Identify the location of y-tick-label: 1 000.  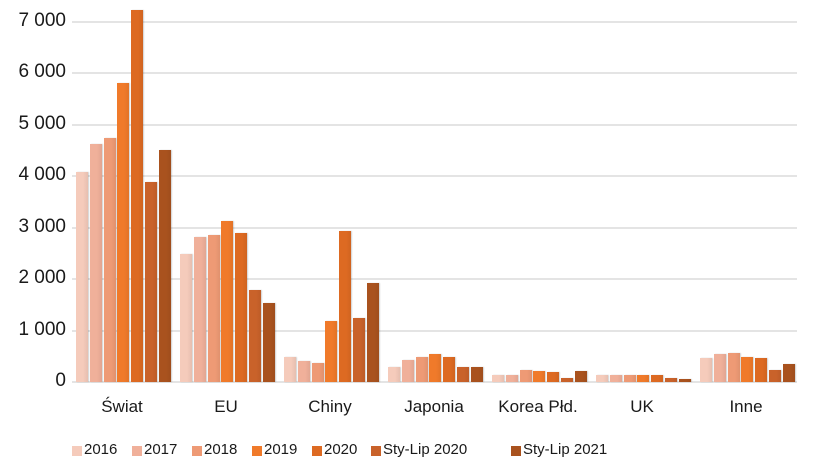
(42, 329).